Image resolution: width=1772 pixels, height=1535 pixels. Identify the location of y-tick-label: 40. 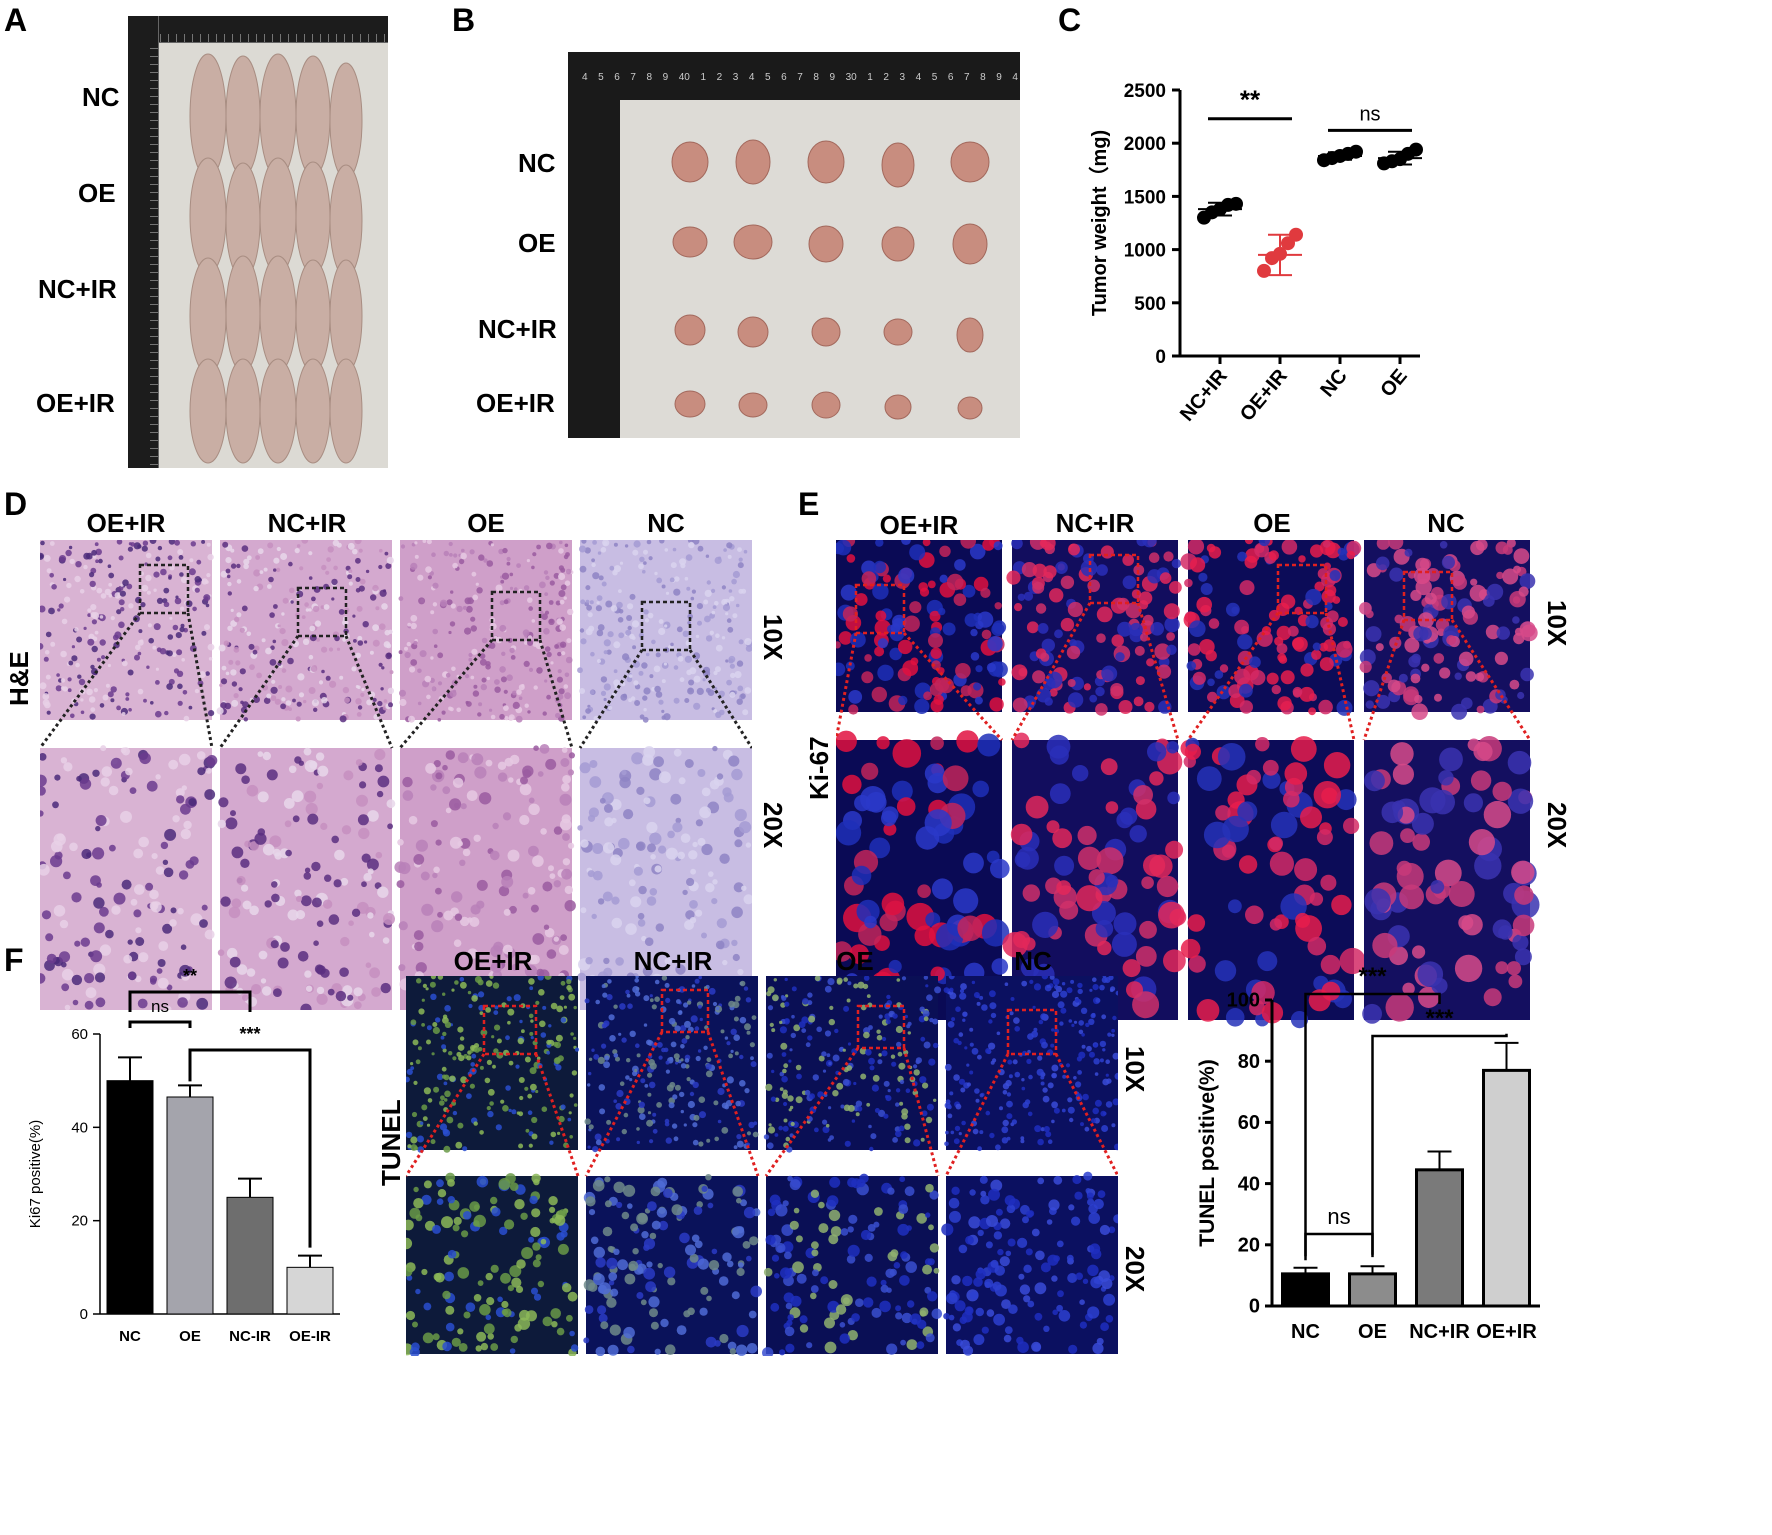
(79, 1127).